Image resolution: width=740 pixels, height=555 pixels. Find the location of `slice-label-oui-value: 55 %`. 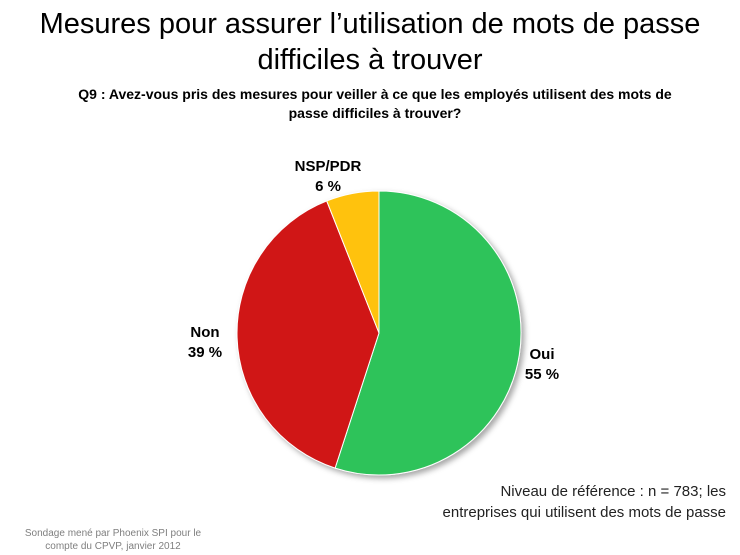

slice-label-oui-value: 55 % is located at coordinates (542, 374).